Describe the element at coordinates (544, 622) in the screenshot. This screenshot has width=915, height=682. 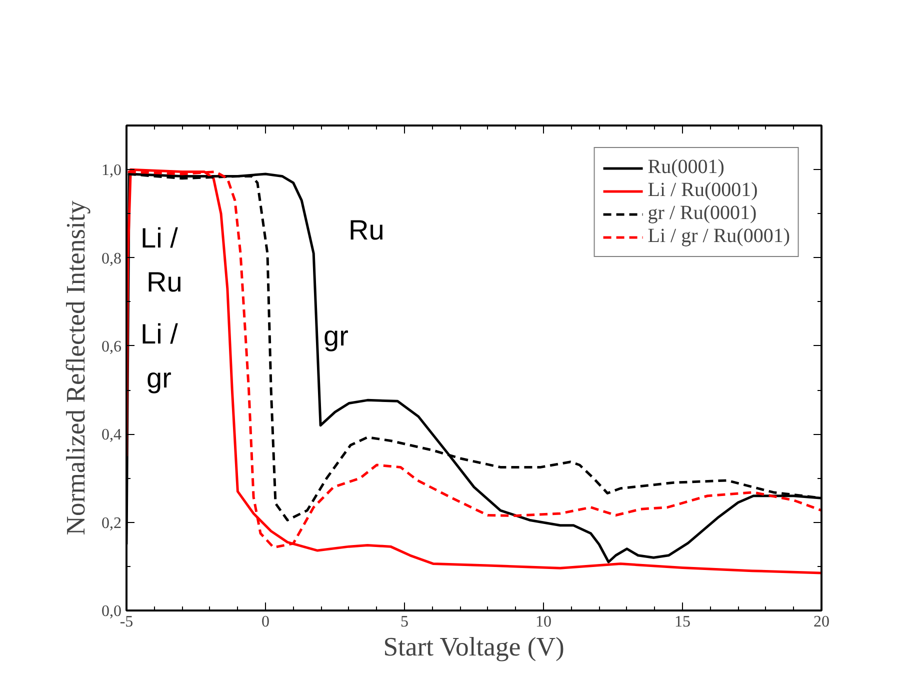
I see `x-tick-label: 10` at that location.